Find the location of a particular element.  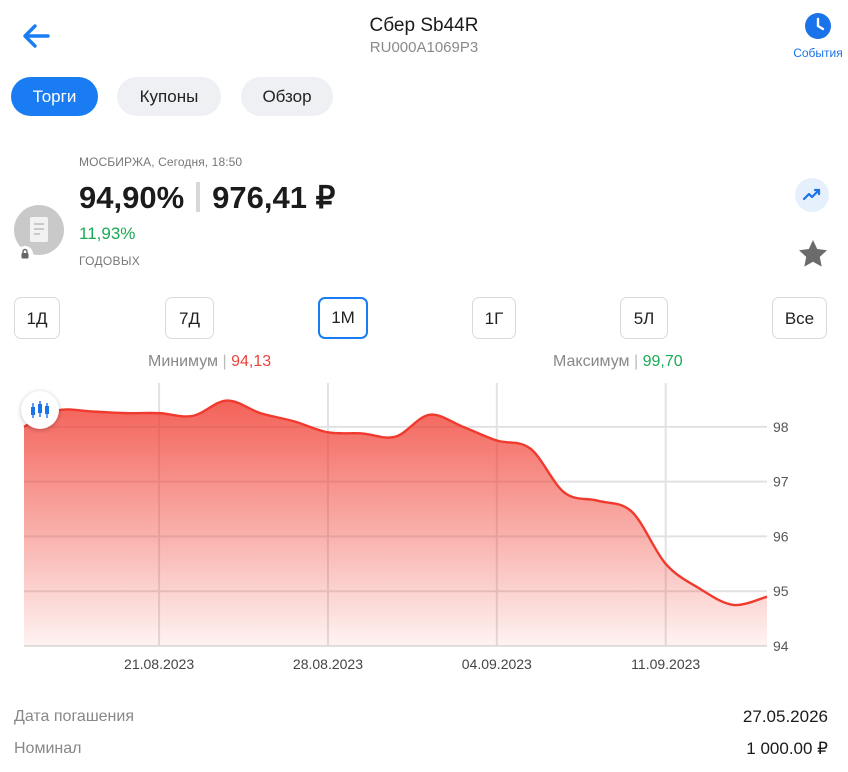

back-button is located at coordinates (36, 36).